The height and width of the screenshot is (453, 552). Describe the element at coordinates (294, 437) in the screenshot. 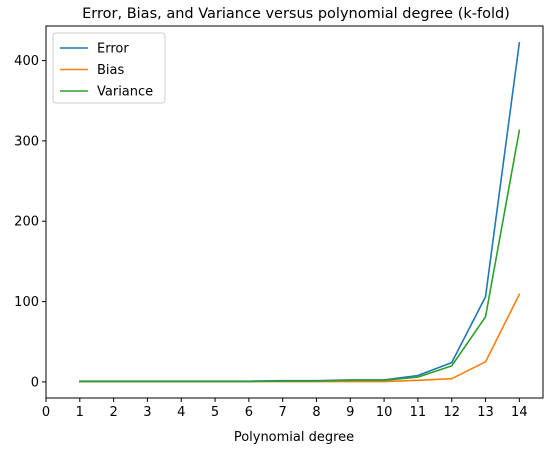

I see `x-axis-title: Polynomial degree` at that location.